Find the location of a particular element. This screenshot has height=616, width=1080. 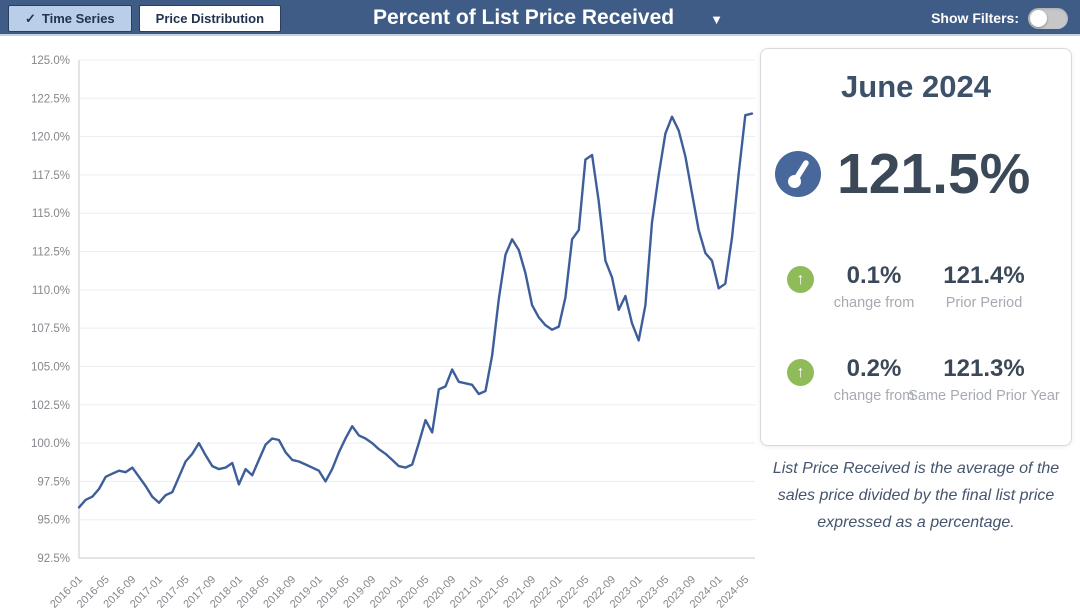

change-column: 0.1% change from is located at coordinates (874, 287).